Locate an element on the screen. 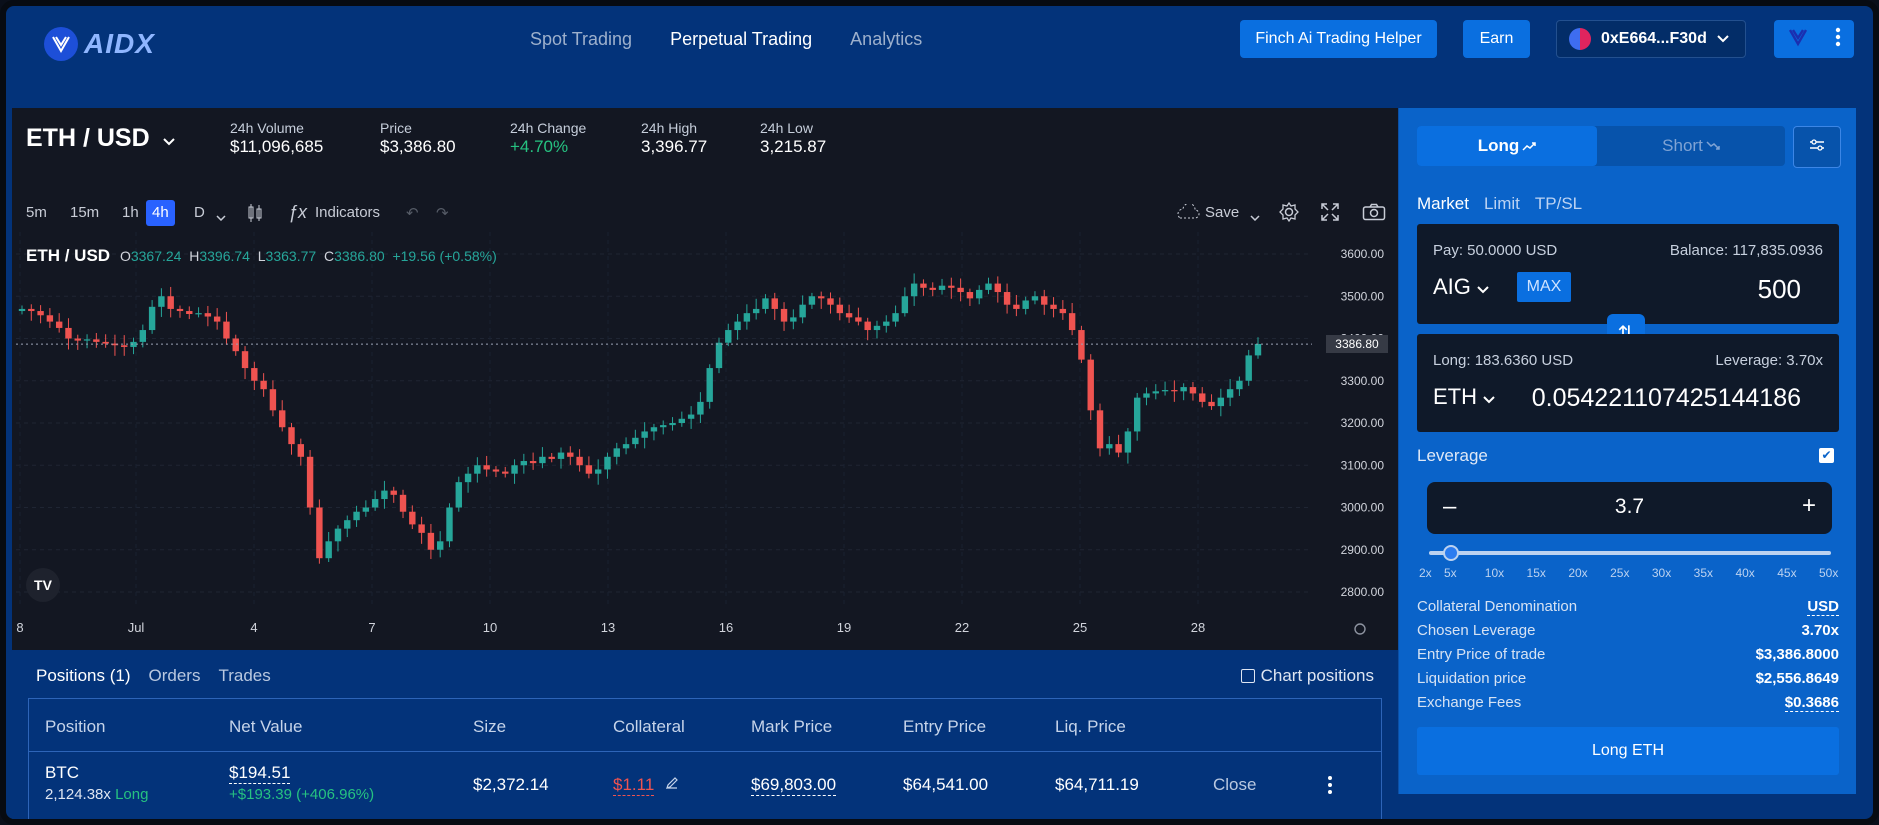 The image size is (1879, 825). position-net-value: $194.51 is located at coordinates (260, 773).